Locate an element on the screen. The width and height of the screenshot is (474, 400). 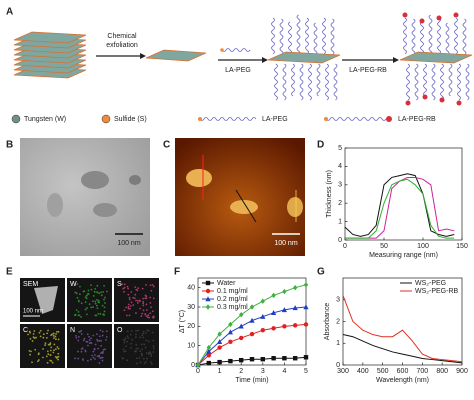
legend-label: 0.2 mg/ml is located at coordinates (232, 299).